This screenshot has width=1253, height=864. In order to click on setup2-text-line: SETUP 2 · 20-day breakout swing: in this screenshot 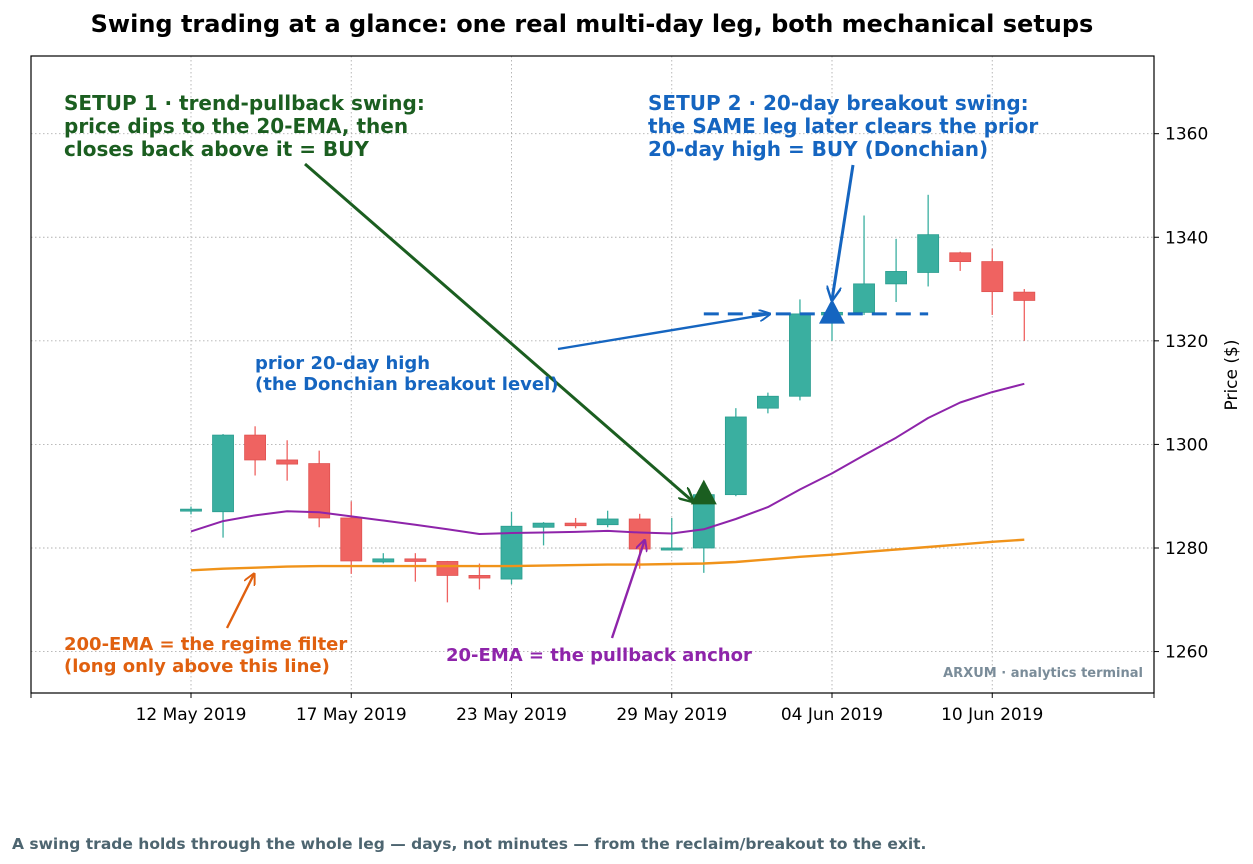, I will do `click(838, 103)`.